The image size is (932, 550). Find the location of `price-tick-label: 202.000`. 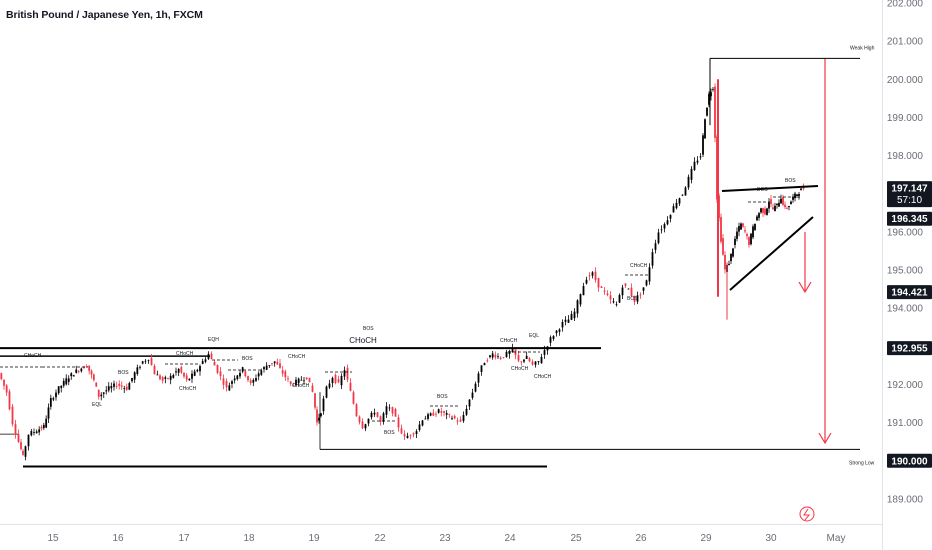

price-tick-label: 202.000 is located at coordinates (905, 5).